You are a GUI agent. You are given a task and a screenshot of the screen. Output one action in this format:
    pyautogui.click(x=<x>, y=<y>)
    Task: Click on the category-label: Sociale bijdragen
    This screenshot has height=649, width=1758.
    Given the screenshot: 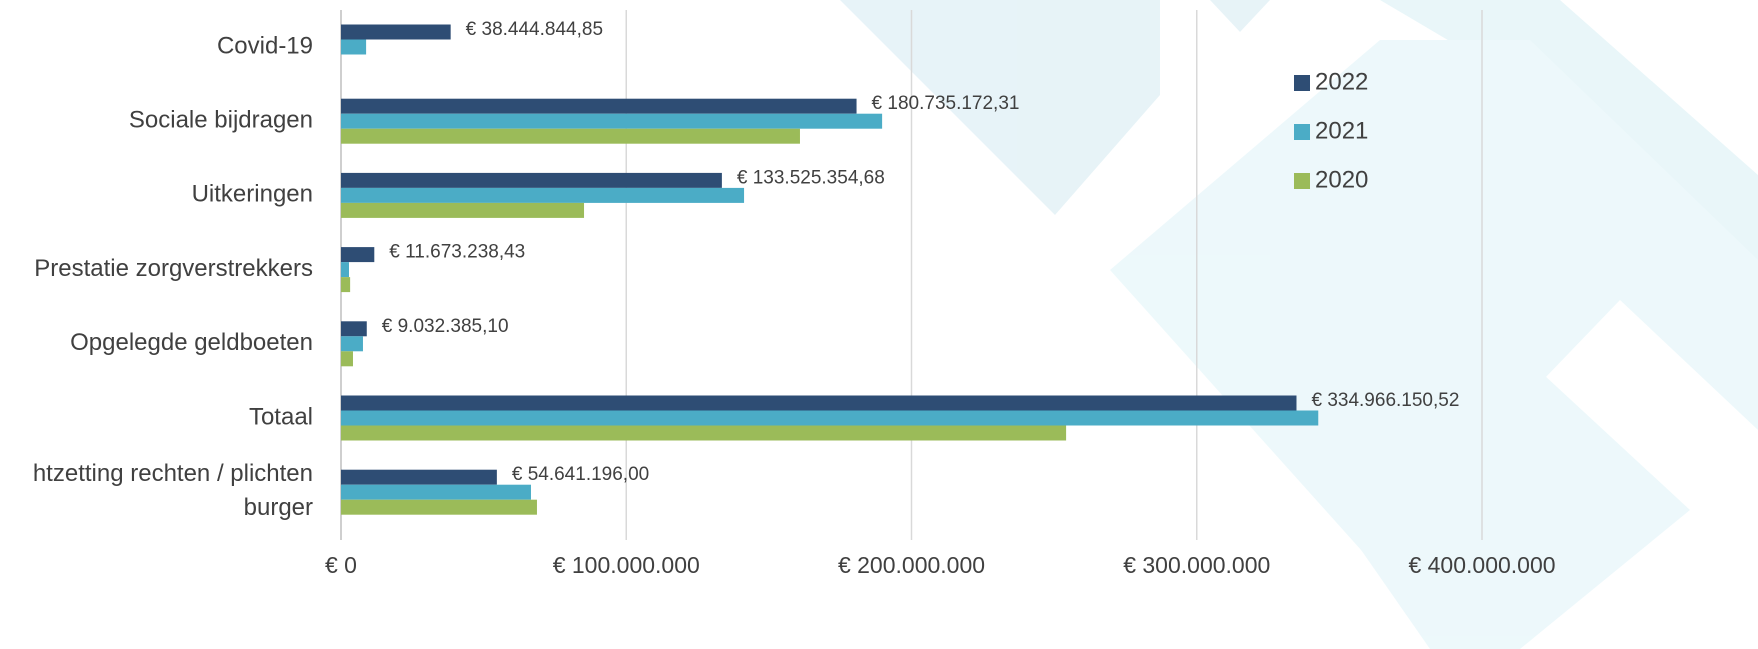 What is the action you would take?
    pyautogui.click(x=221, y=120)
    